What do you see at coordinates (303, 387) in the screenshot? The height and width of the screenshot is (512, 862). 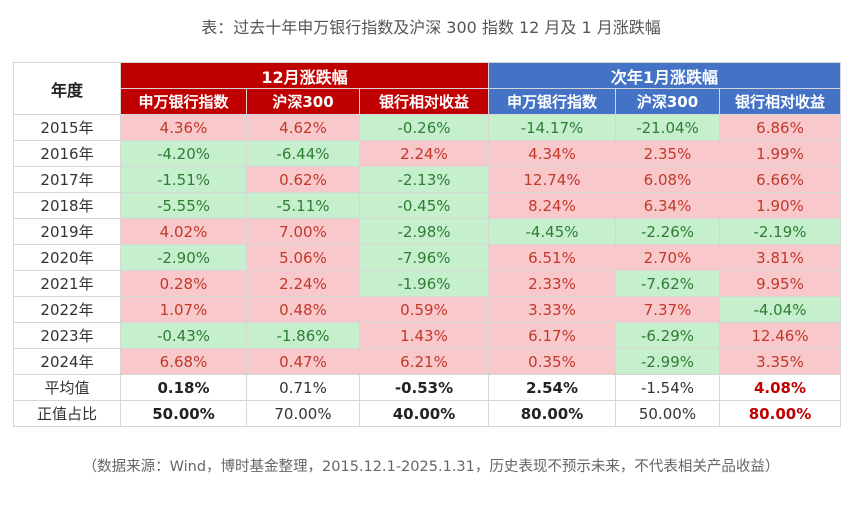 I see `value-cell: 0.71%` at bounding box center [303, 387].